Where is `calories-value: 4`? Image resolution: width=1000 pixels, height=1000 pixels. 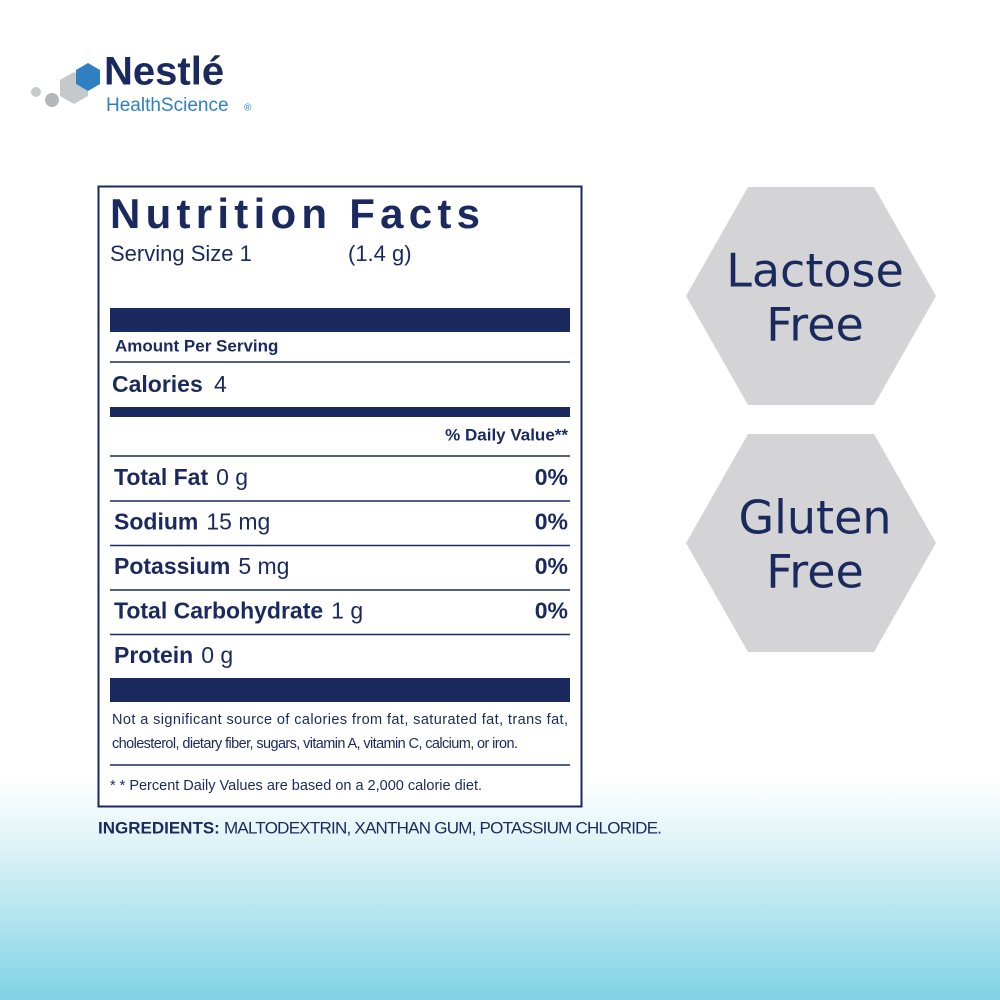 calories-value: 4 is located at coordinates (220, 384).